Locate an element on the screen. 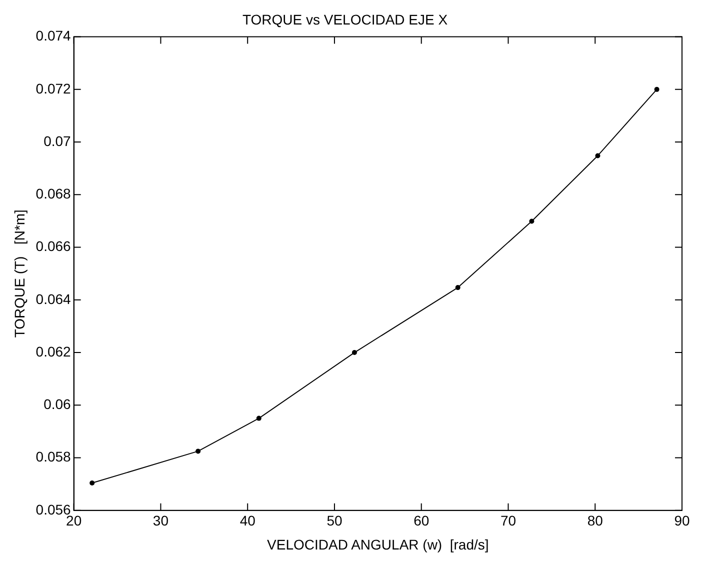 Image resolution: width=707 pixels, height=567 pixels. y-tick-label: 0.062 is located at coordinates (54, 351).